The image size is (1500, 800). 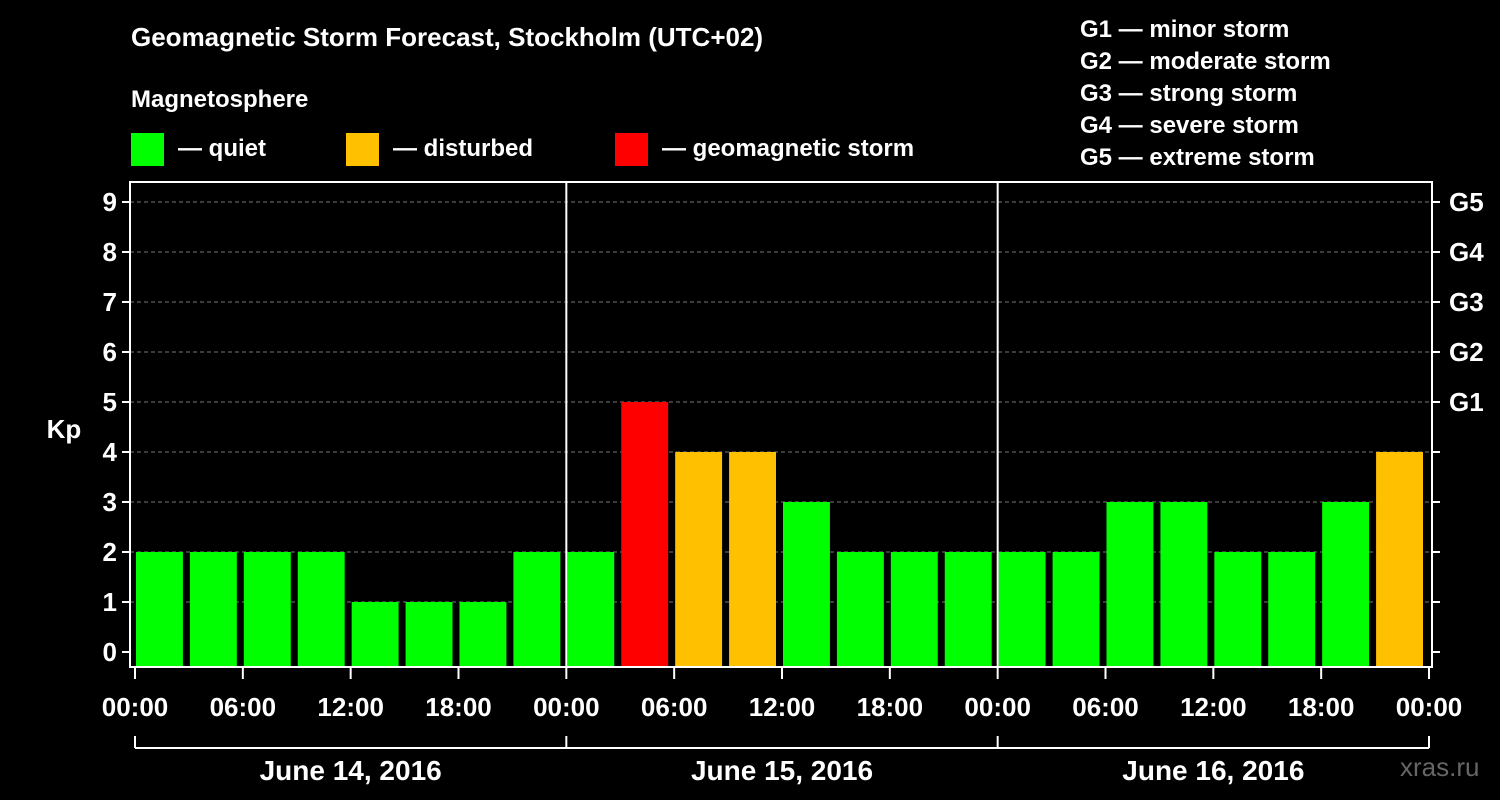 What do you see at coordinates (110, 302) in the screenshot?
I see `y-tick-label-7: 7` at bounding box center [110, 302].